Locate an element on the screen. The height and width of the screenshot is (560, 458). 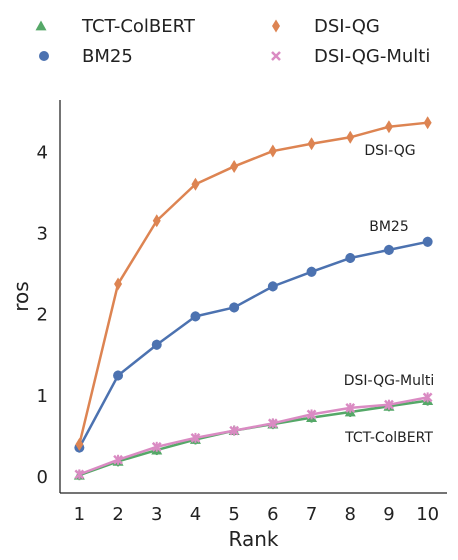
legend-marker-dsi-qg-multi is located at coordinates (276, 56).